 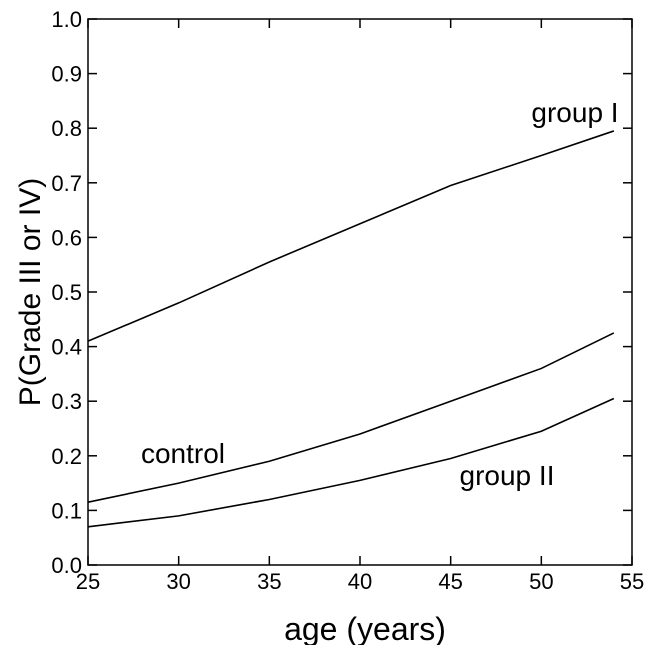 I want to click on x-tick-label: 50, so click(x=541, y=581).